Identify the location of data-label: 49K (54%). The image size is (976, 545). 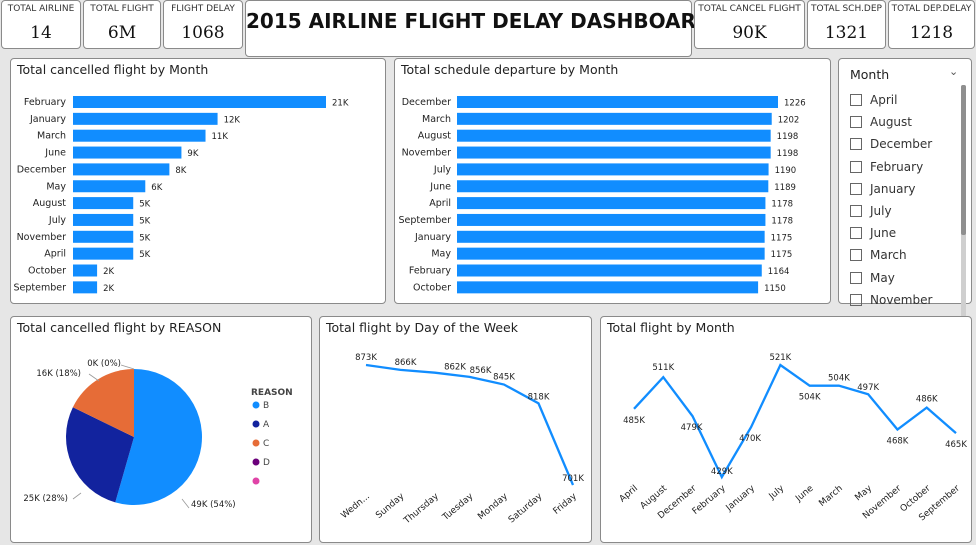
(213, 505).